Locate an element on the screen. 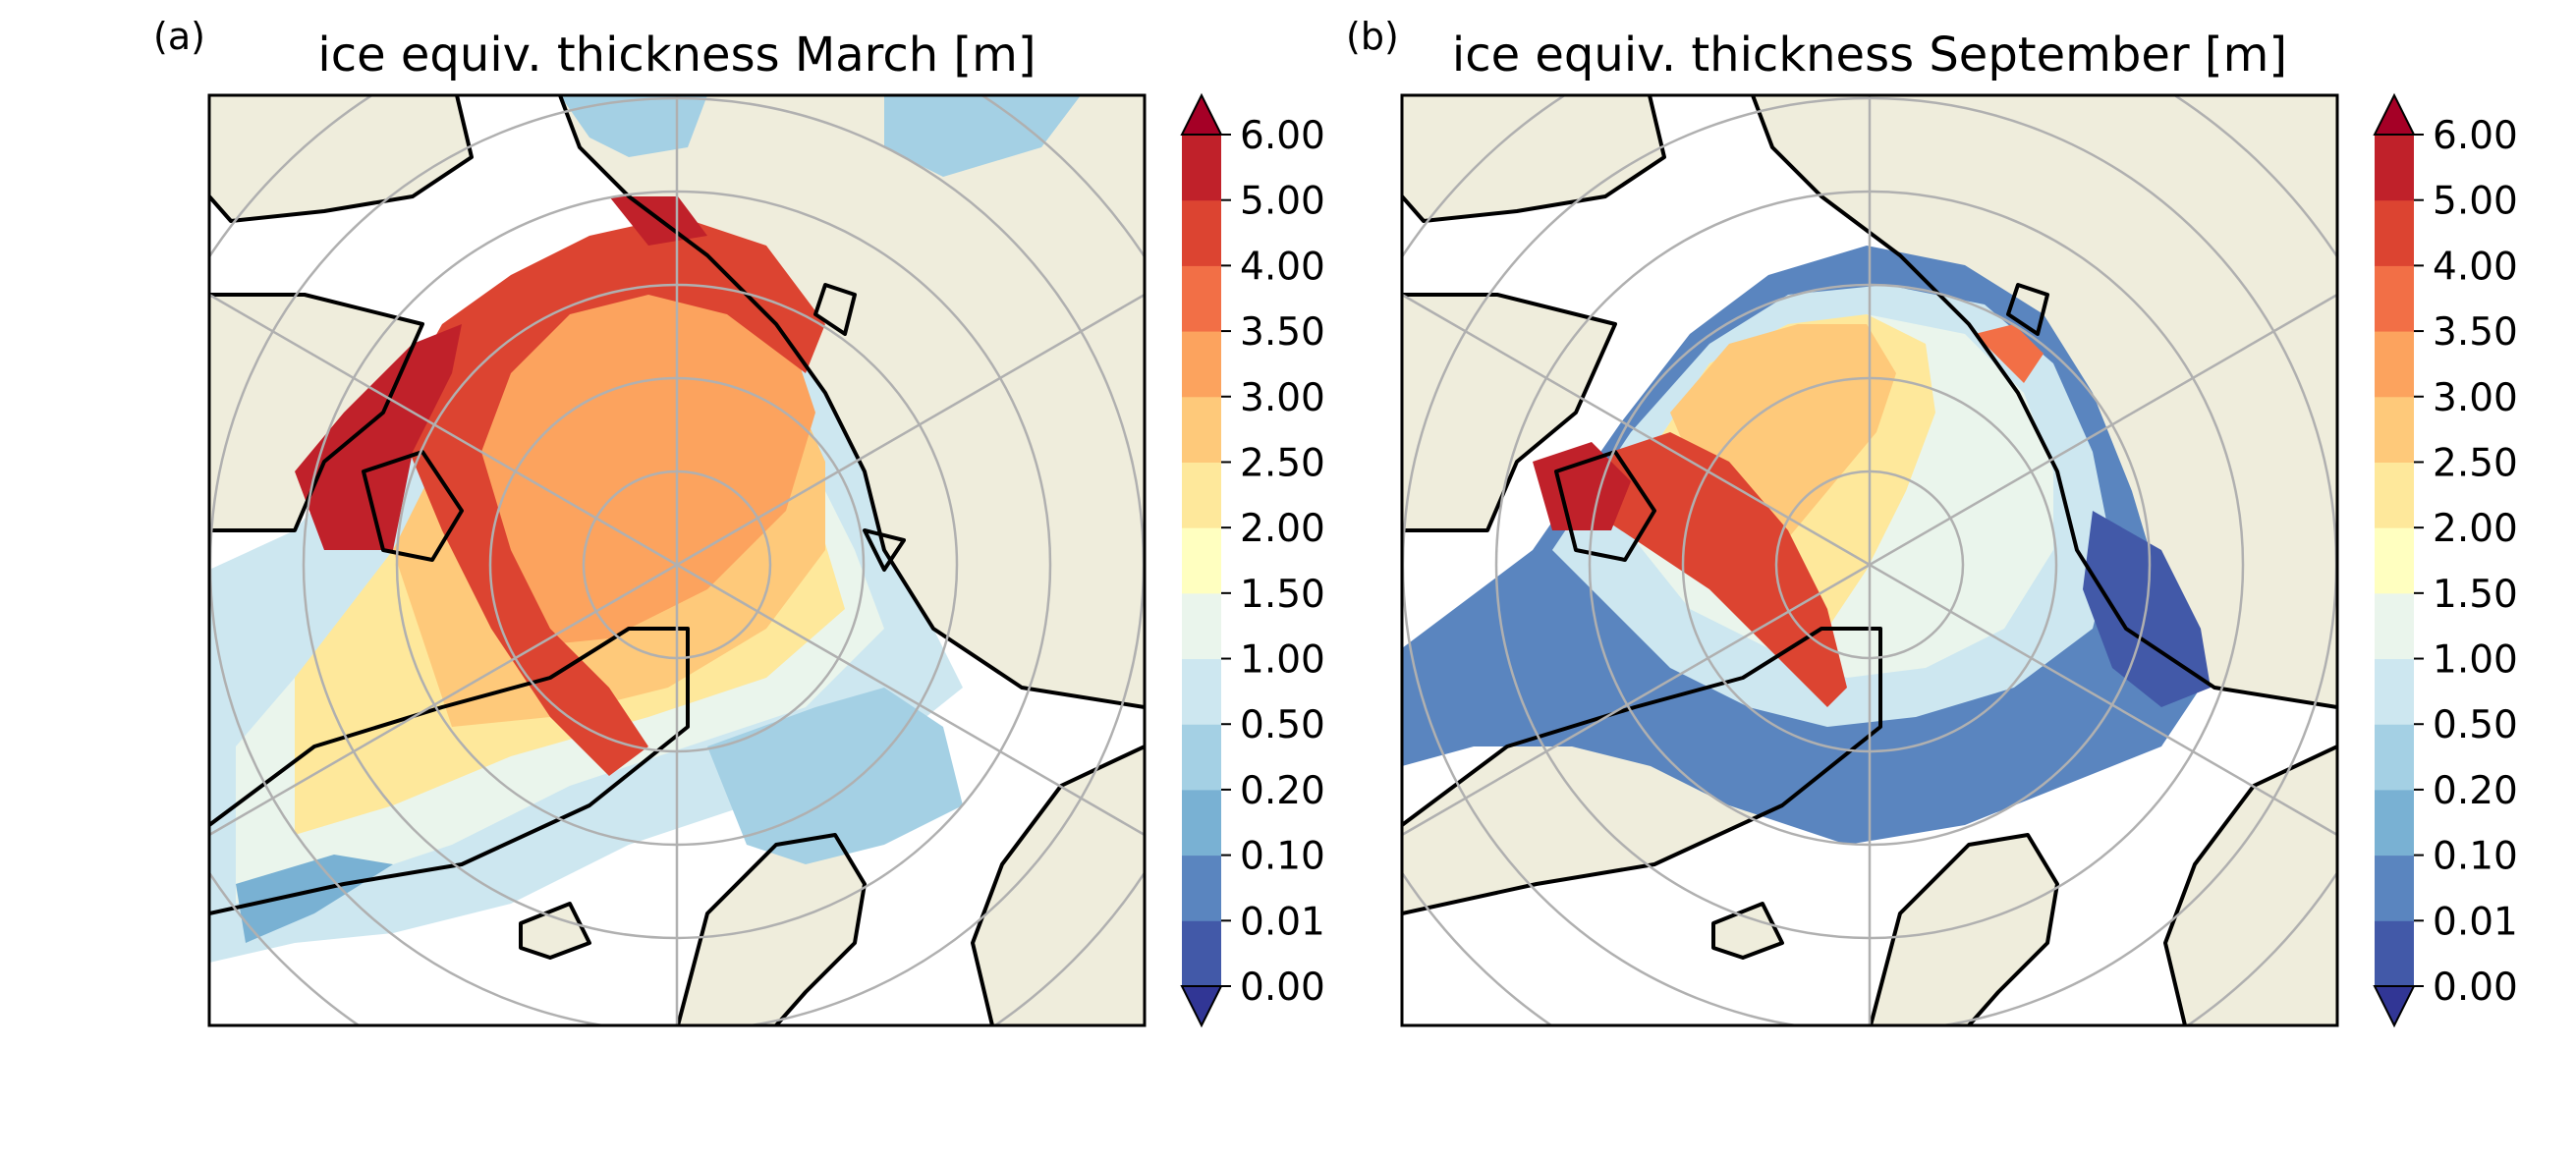 The height and width of the screenshot is (1160, 2576). colorbar-a-extend-min is located at coordinates (1201, 1006).